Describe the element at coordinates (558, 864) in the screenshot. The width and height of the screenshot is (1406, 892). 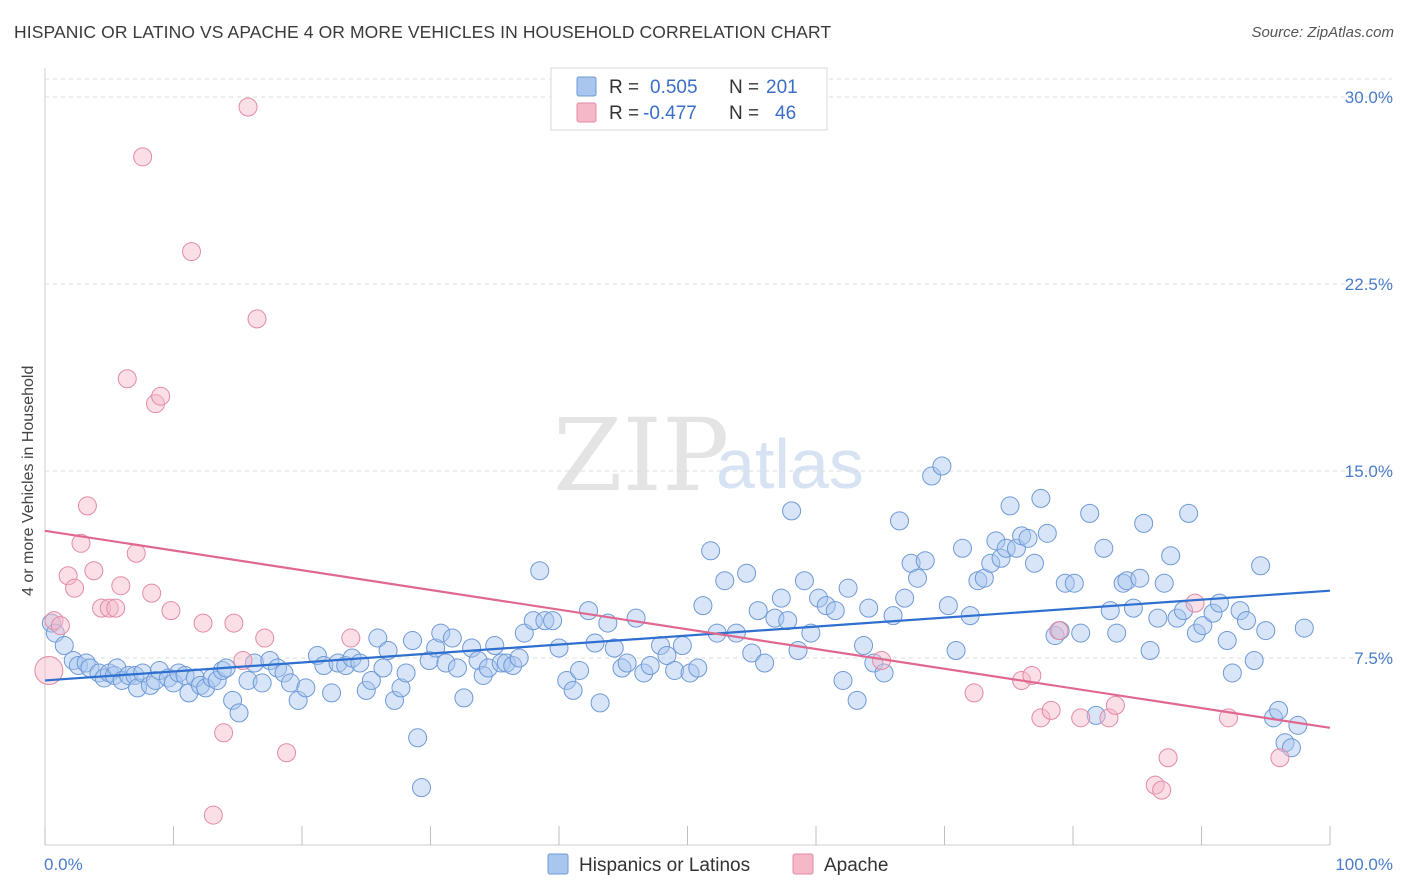
I see `bottom-swatch-hispanic` at that location.